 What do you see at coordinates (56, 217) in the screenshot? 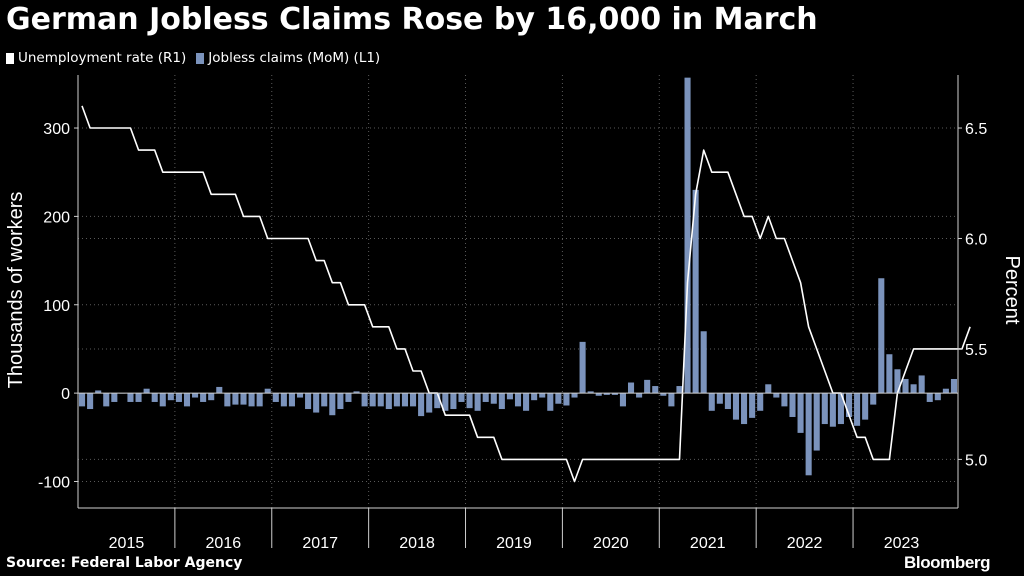
I see `left-tick-label: 200` at bounding box center [56, 217].